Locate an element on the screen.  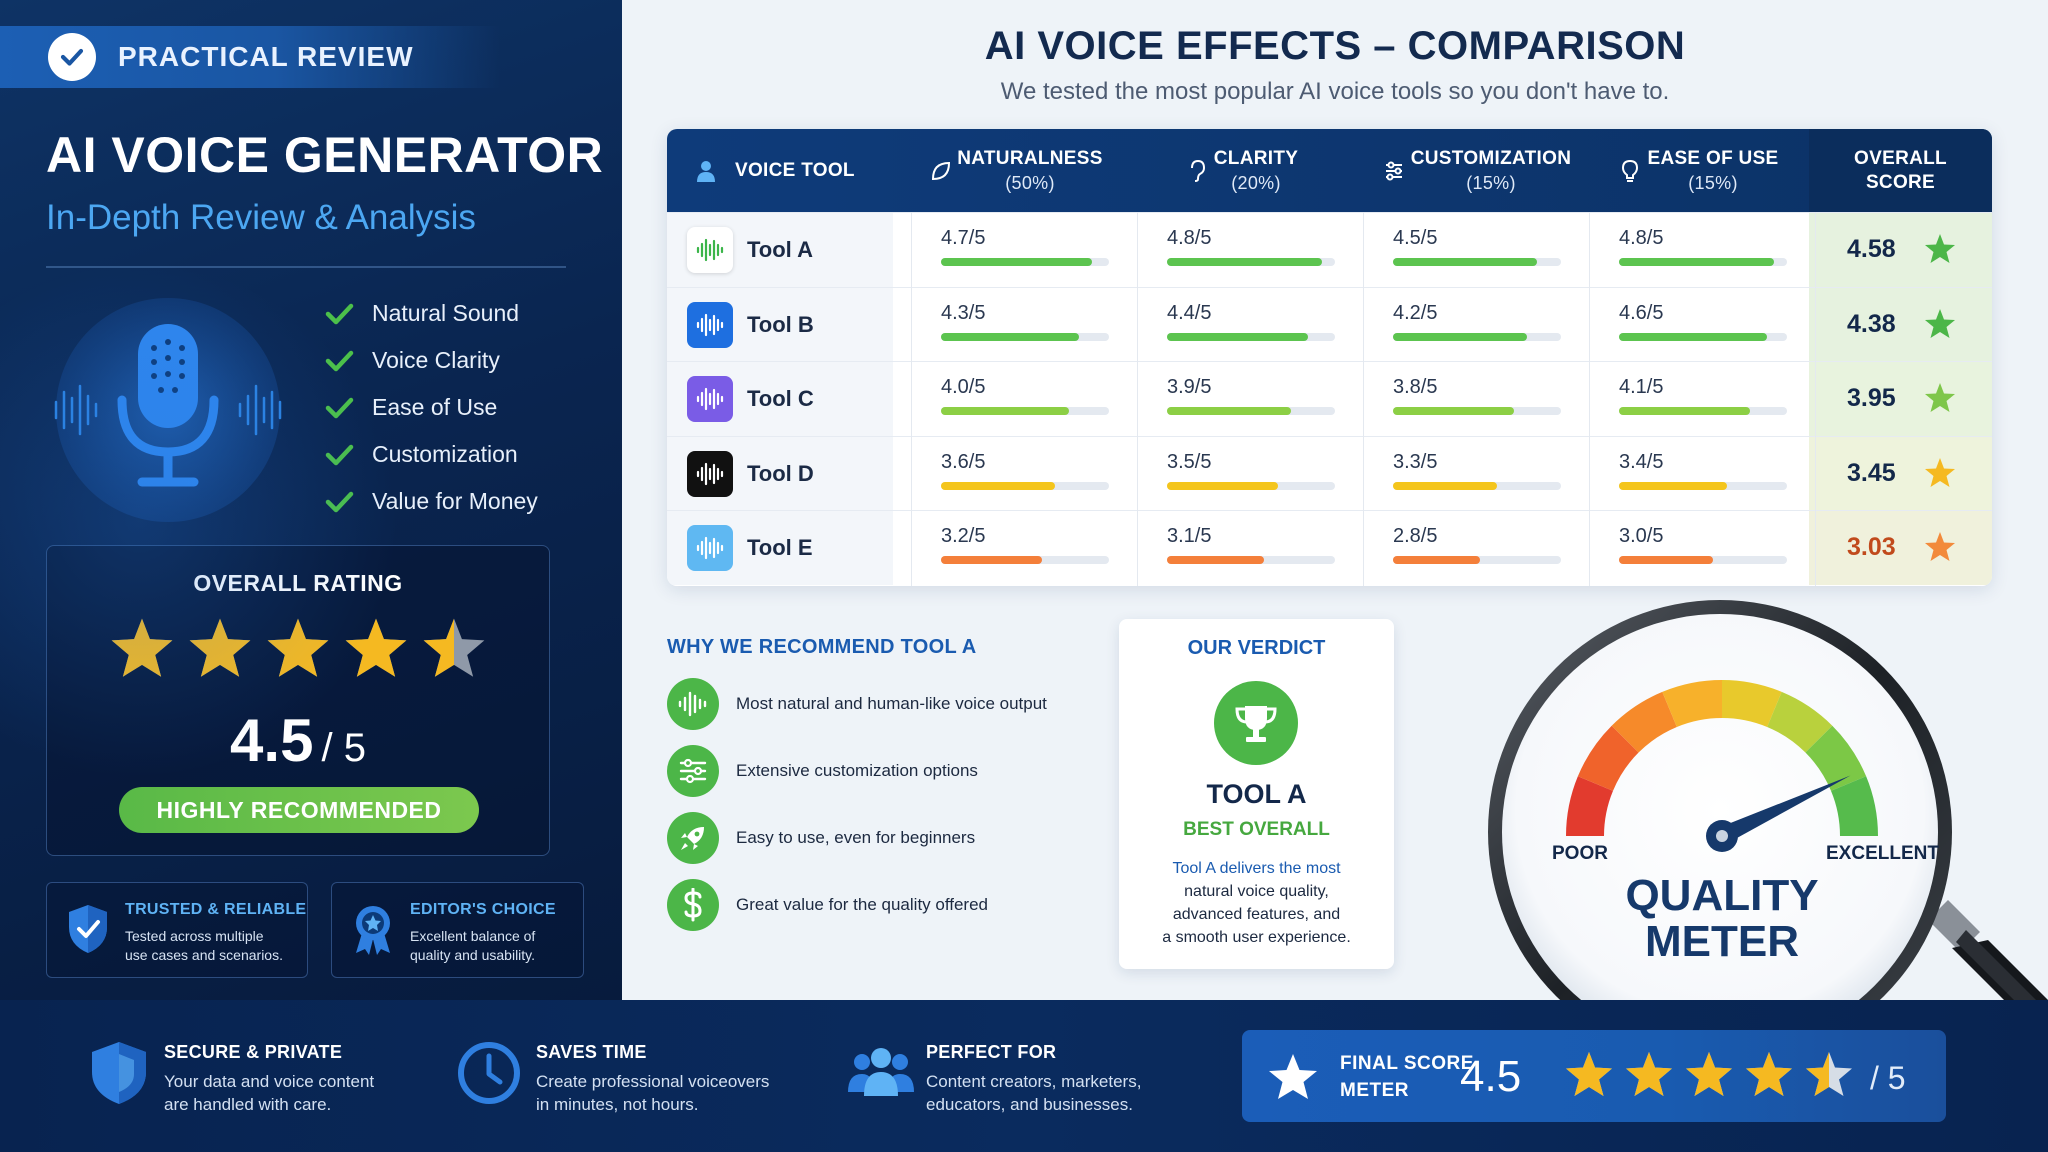
footer-text-line: in minutes, not hours. is located at coordinates (617, 1104).